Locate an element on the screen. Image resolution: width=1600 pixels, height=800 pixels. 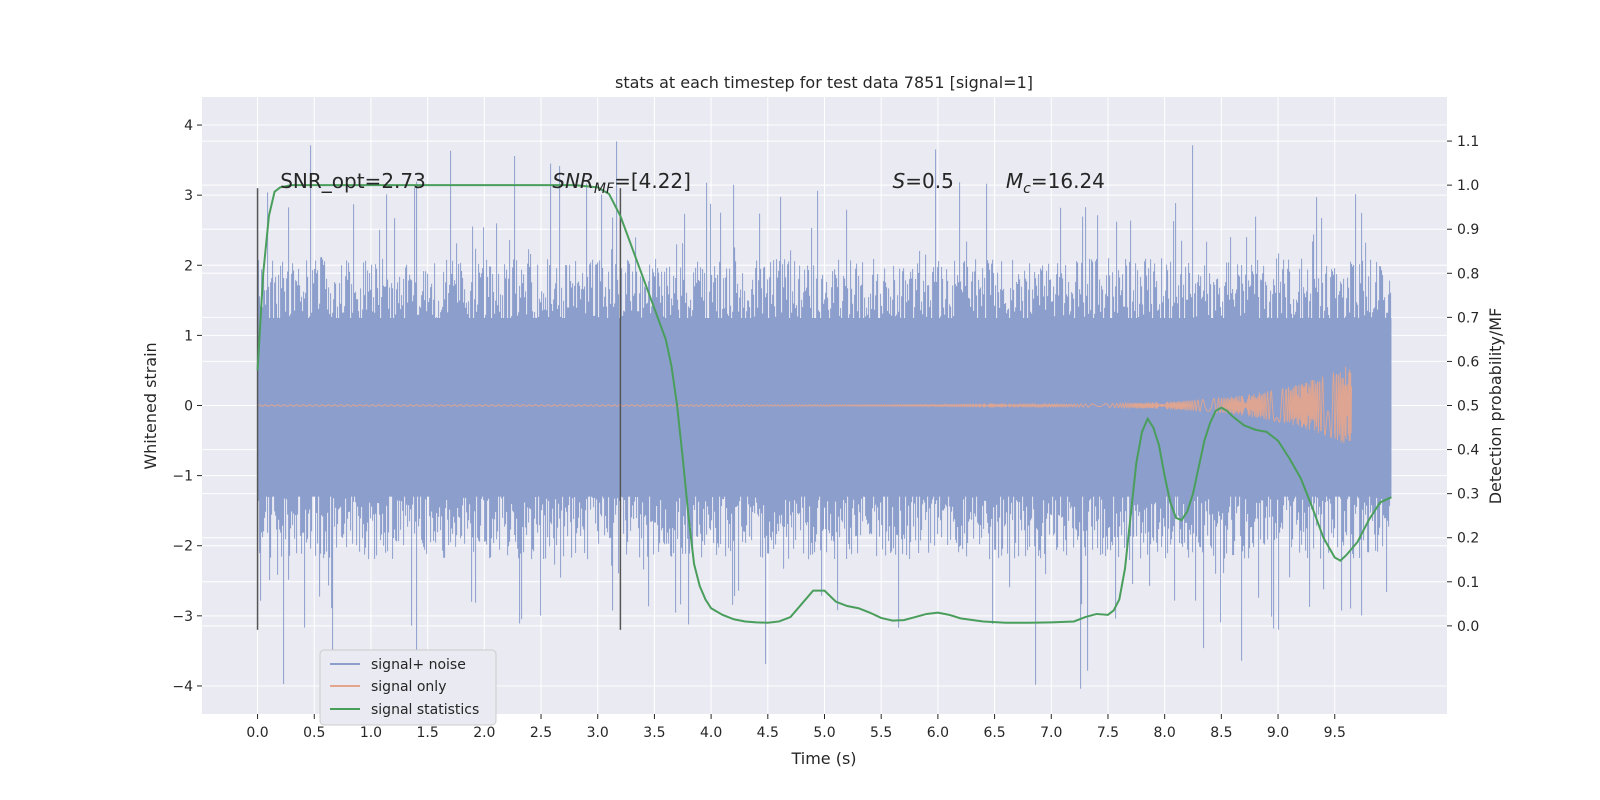
y-axis-right-label: Detection probability/MF is located at coordinates (1495, 406).